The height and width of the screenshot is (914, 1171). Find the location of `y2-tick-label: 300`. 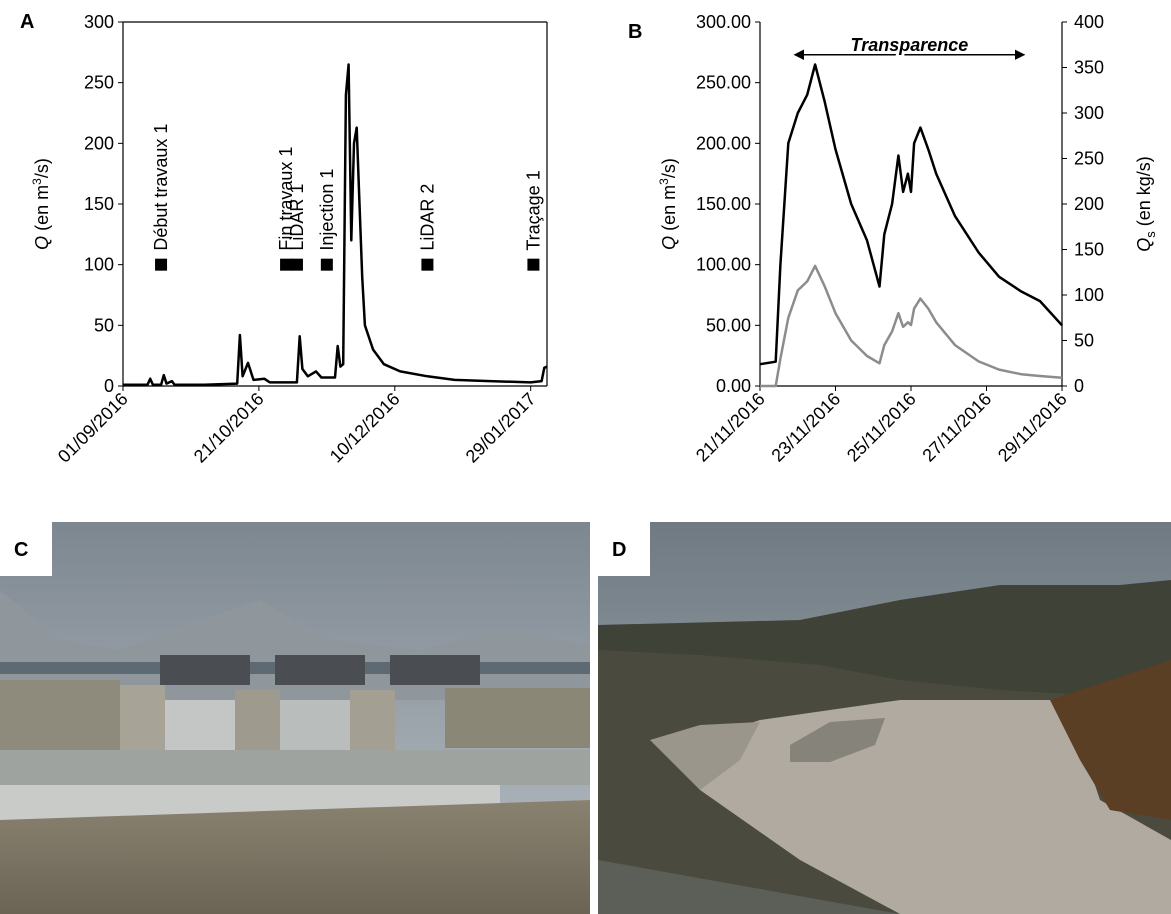

y2-tick-label: 300 is located at coordinates (1089, 113).